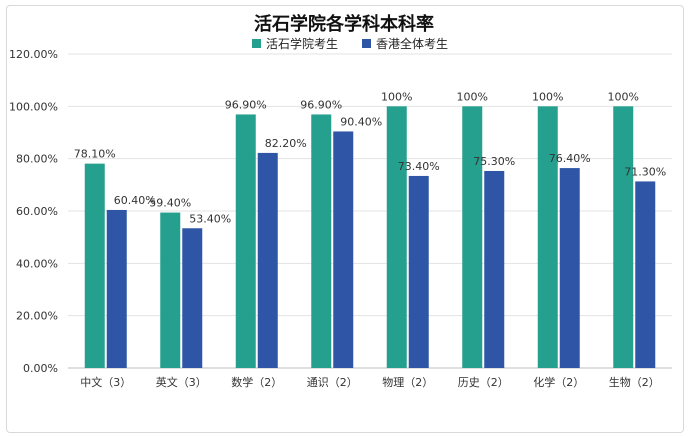 The height and width of the screenshot is (437, 689). What do you see at coordinates (645, 171) in the screenshot?
I see `data-label: 71.30%` at bounding box center [645, 171].